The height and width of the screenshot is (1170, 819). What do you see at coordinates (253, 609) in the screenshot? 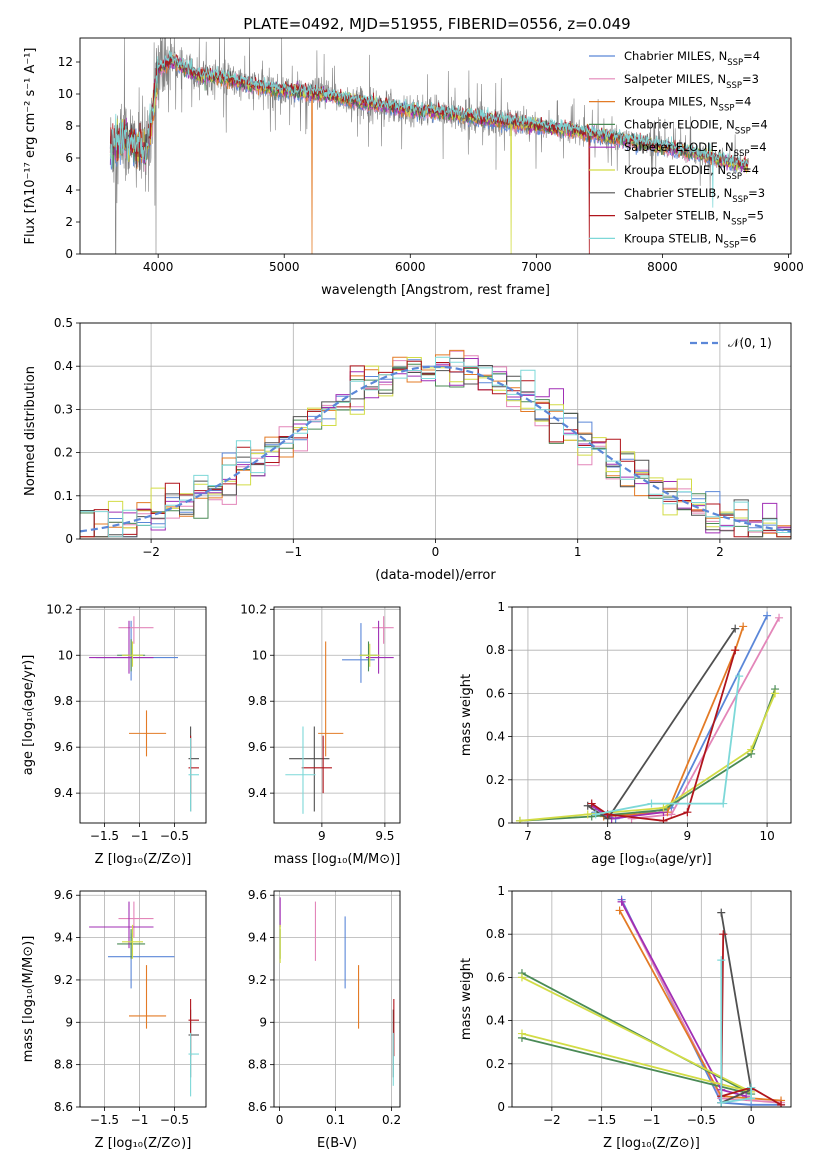
I see `y-tick-label: 10.2` at bounding box center [253, 609].